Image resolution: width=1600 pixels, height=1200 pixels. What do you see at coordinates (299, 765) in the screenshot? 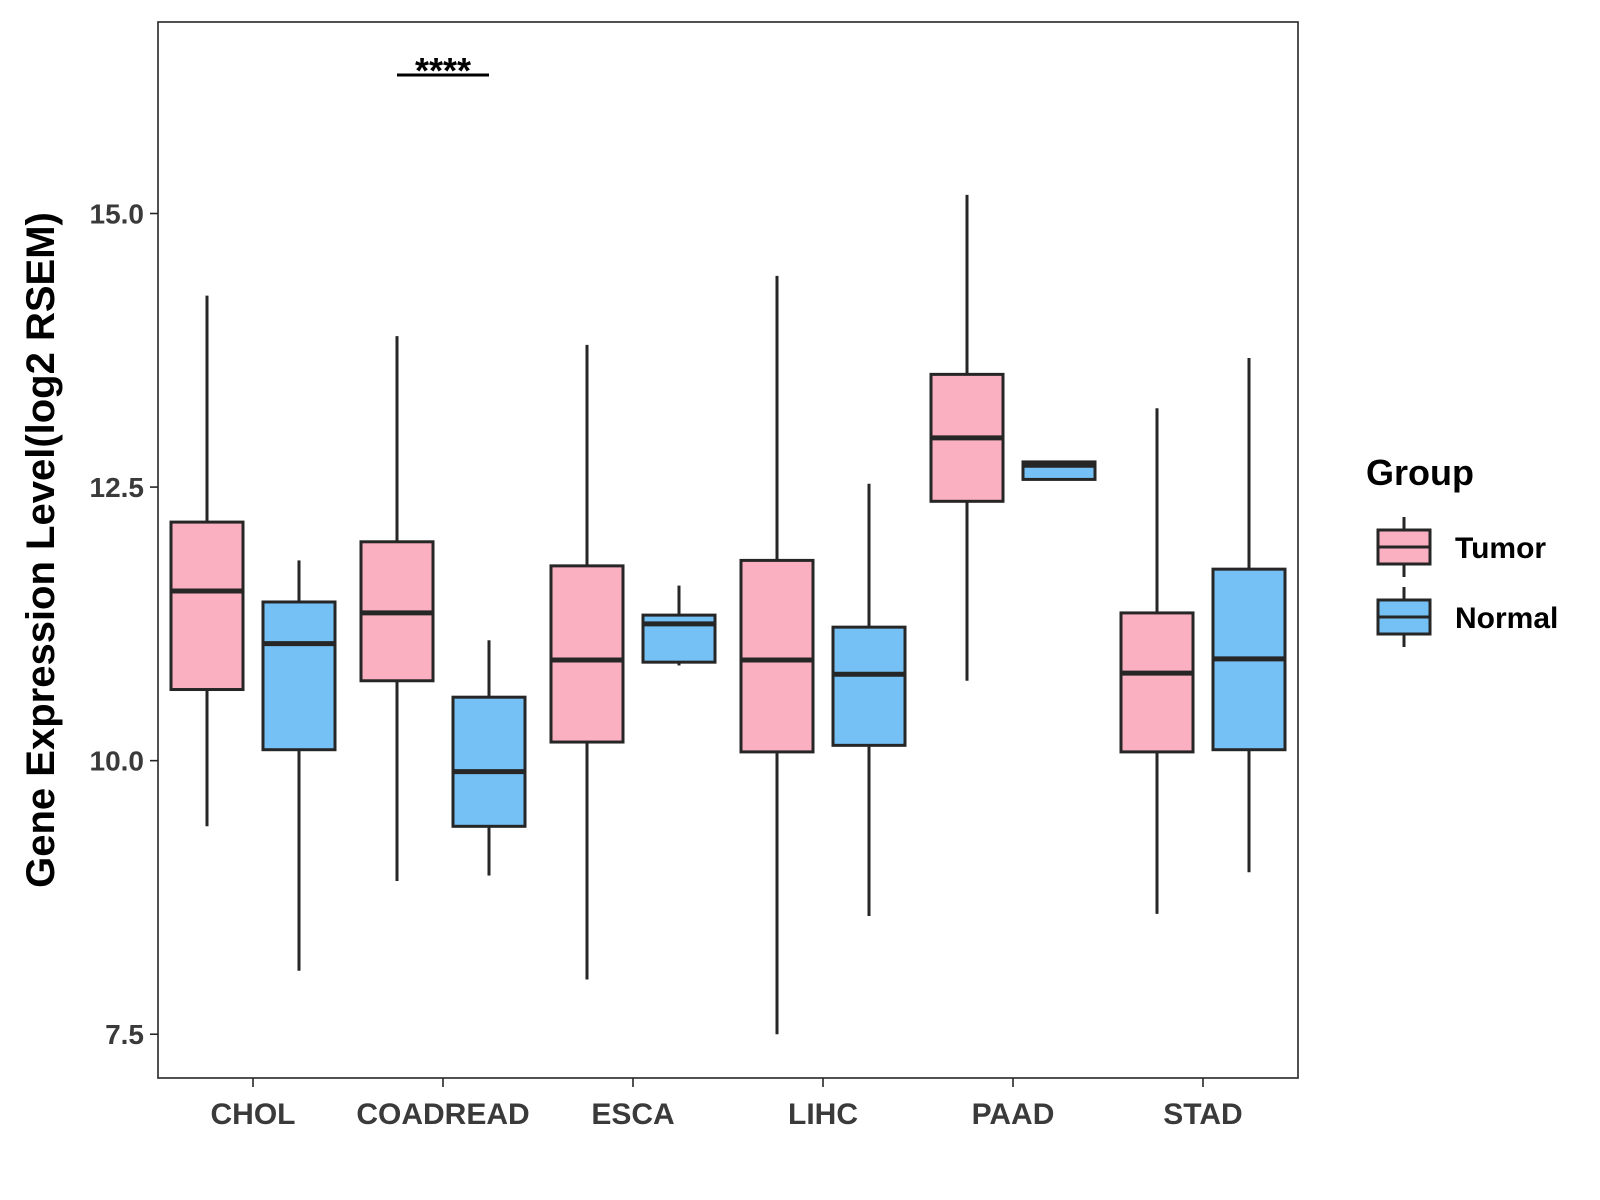
I see `box-normal-chol` at bounding box center [299, 765].